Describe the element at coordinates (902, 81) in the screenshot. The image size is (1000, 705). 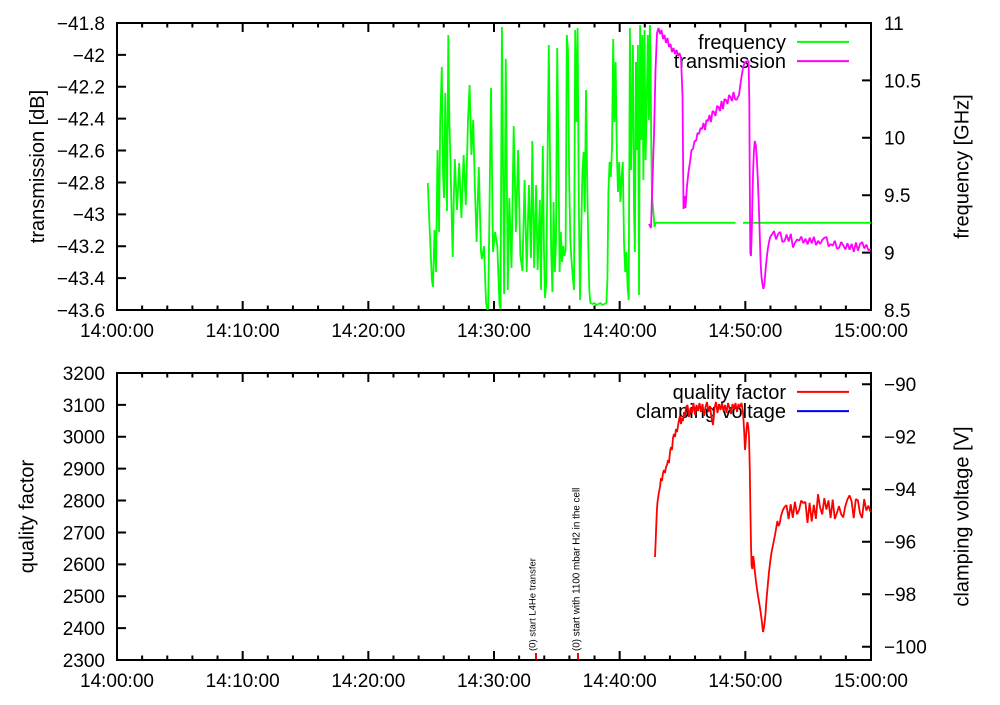
I see `svg-text: 10.5` at that location.